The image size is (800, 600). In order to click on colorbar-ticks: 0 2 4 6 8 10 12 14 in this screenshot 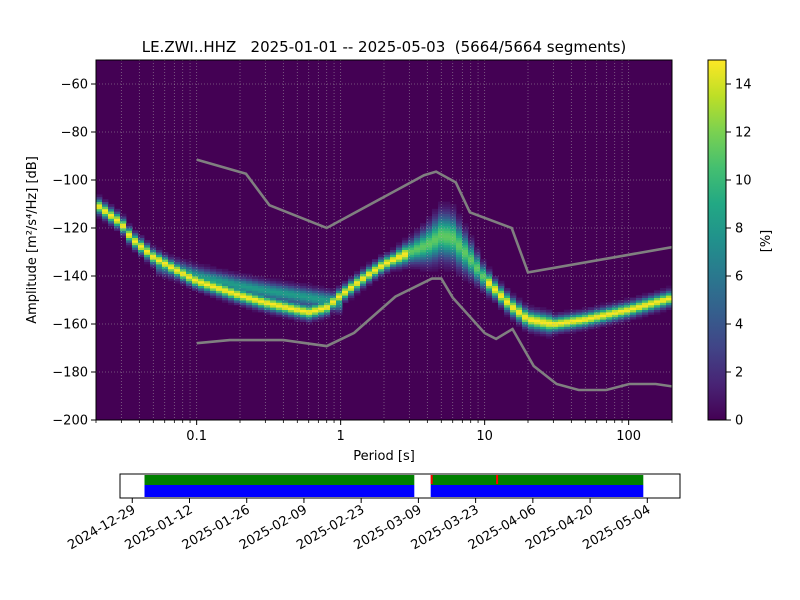, I will do `click(739, 253)`.